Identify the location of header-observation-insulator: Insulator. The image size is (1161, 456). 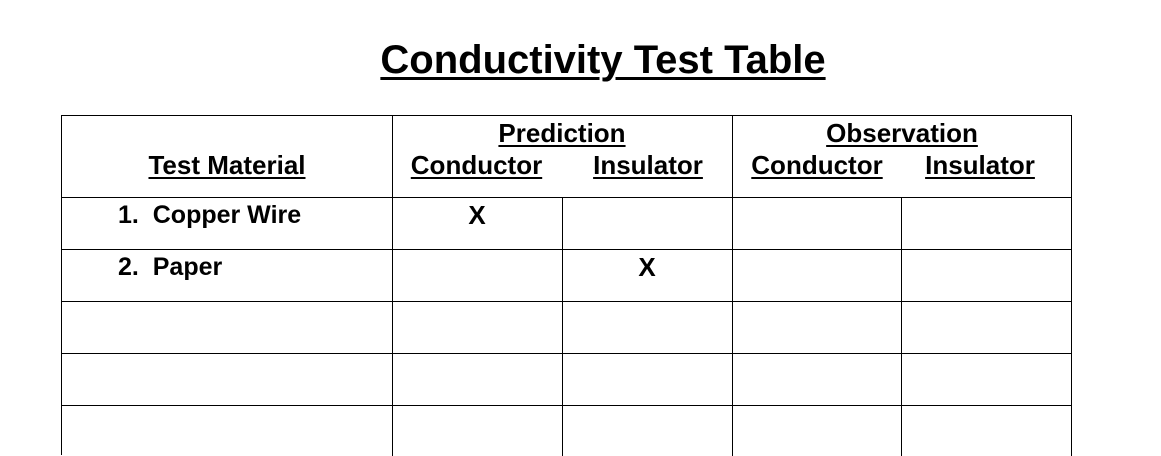
(980, 165).